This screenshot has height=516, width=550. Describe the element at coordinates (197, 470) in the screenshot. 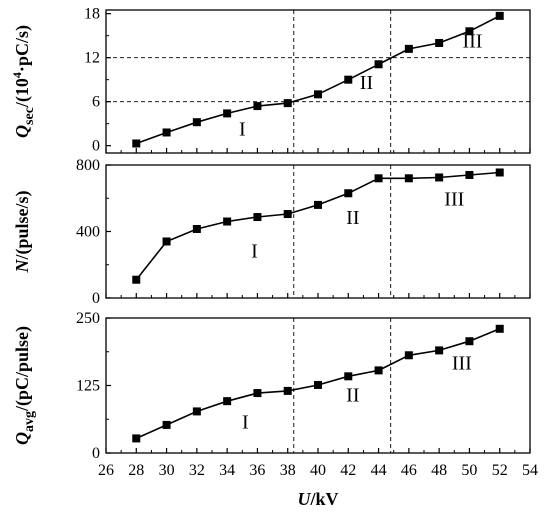

I see `x-tick-label: 32` at that location.